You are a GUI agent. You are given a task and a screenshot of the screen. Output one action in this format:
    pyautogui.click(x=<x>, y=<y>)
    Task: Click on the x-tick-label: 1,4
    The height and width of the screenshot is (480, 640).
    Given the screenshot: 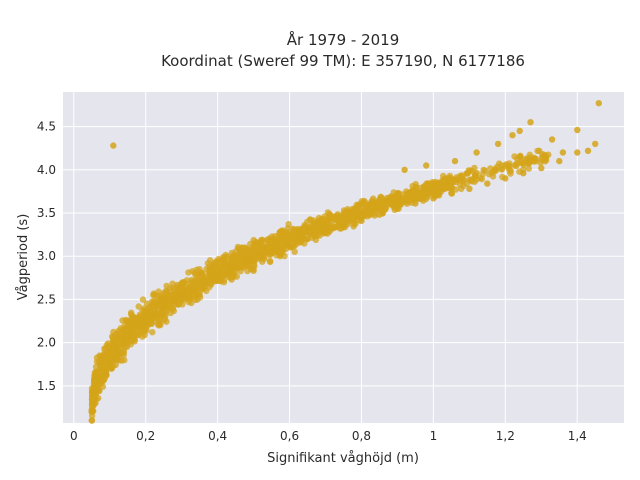 What is the action you would take?
    pyautogui.click(x=577, y=436)
    